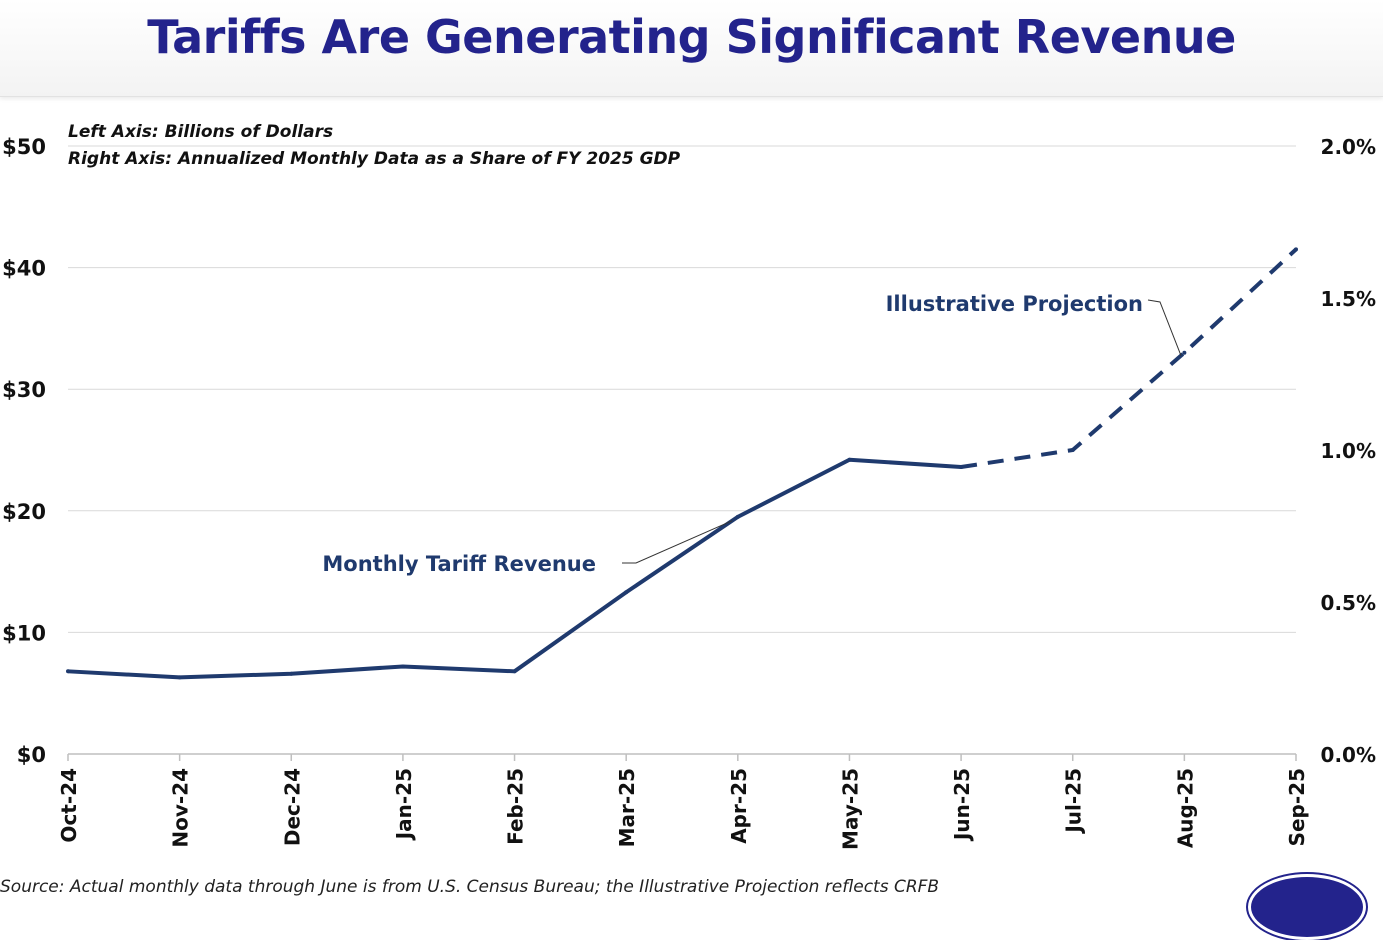 The height and width of the screenshot is (940, 1383). What do you see at coordinates (1185, 808) in the screenshot?
I see `x-tick-label: Aug-25` at bounding box center [1185, 808].